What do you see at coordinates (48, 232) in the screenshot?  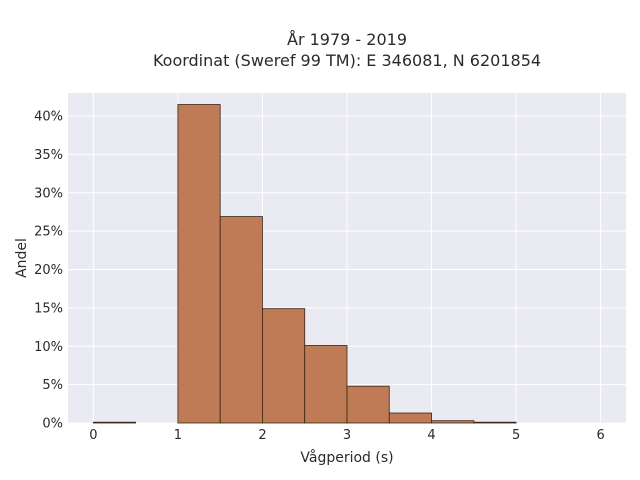 I see `y-tick-label: 25%` at bounding box center [48, 232].